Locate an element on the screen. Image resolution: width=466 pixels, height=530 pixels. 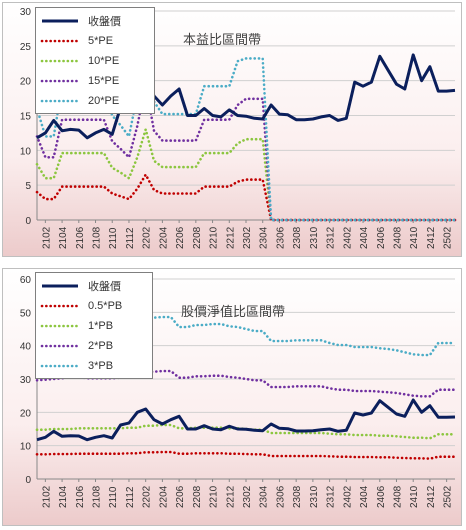
y-tick-label: 60 is located at coordinates (26, 280).